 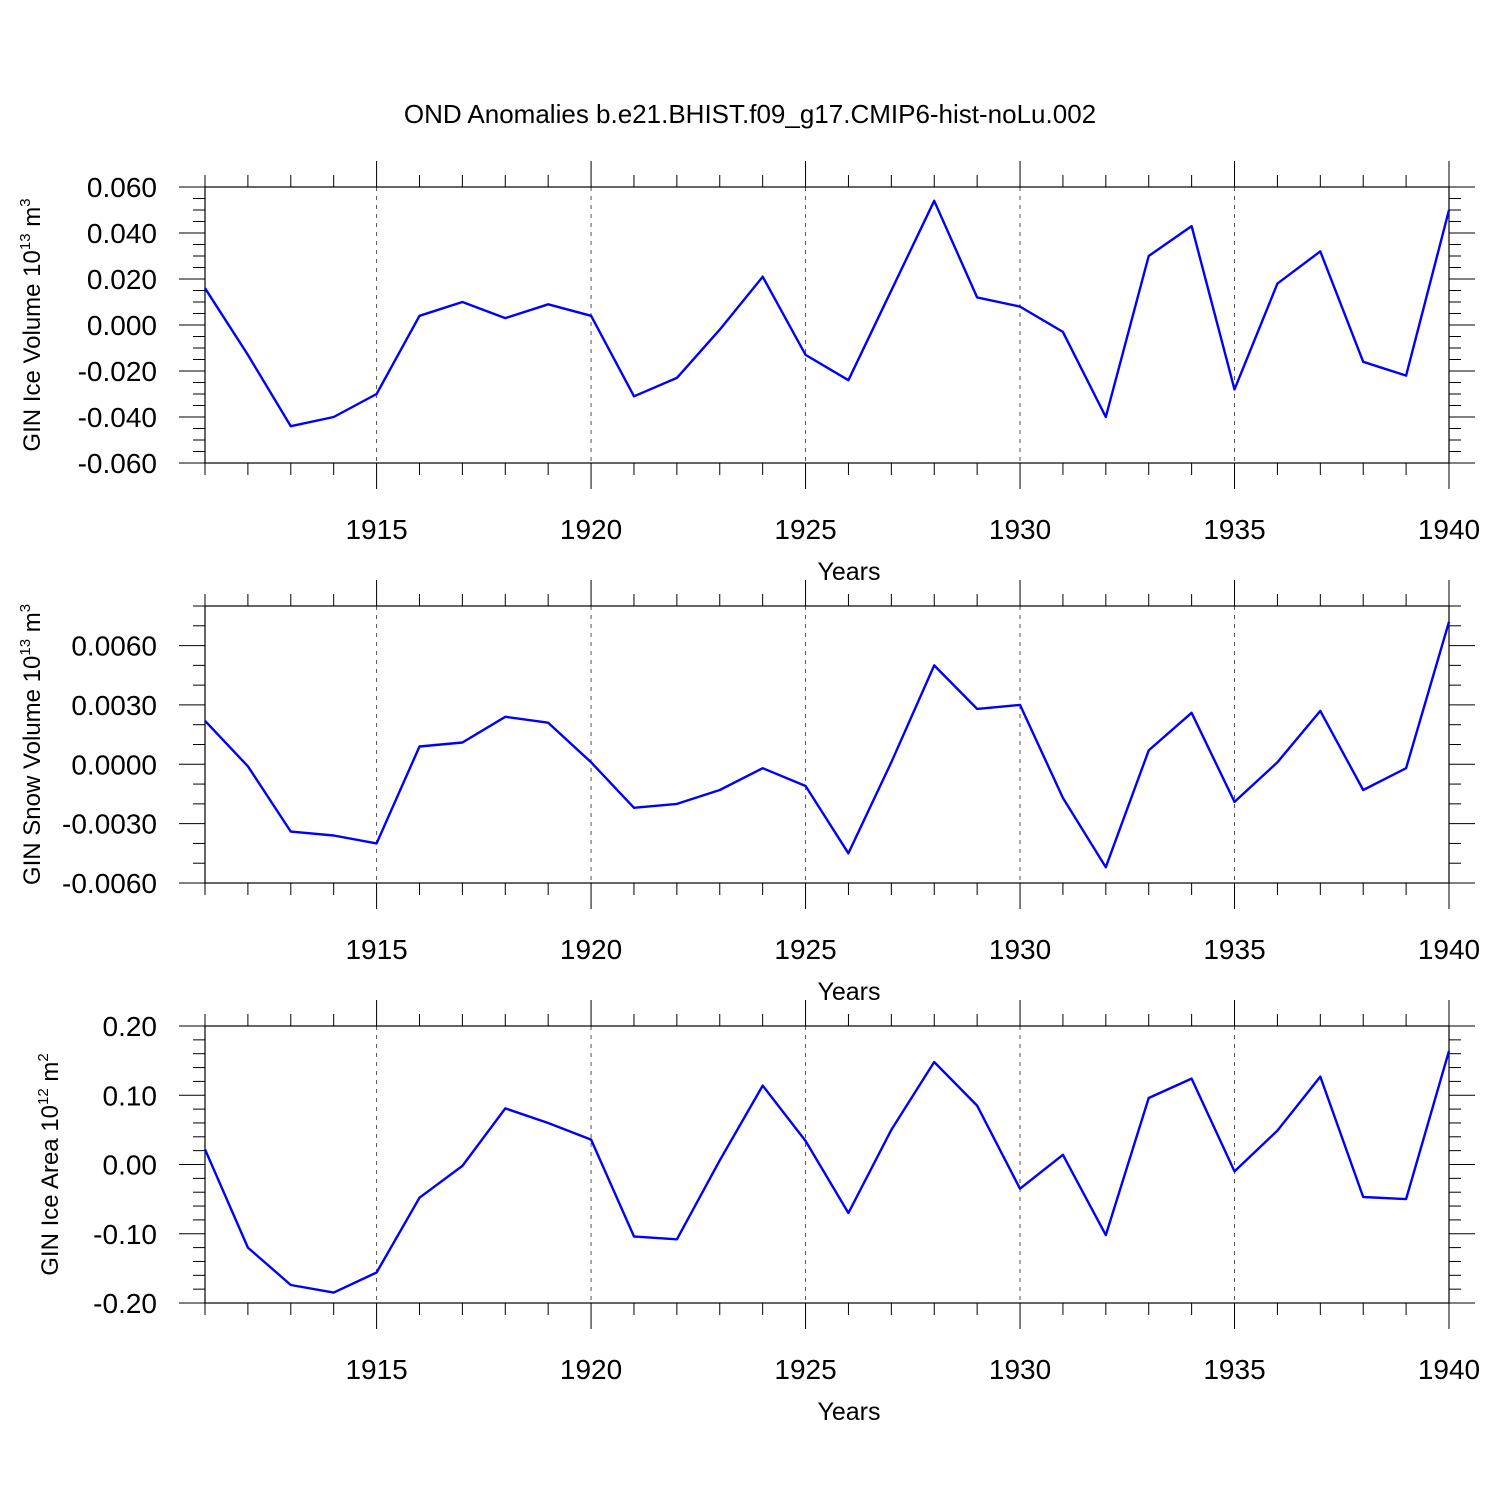 What do you see at coordinates (130, 1165) in the screenshot?
I see `y-tick-label: 0.00` at bounding box center [130, 1165].